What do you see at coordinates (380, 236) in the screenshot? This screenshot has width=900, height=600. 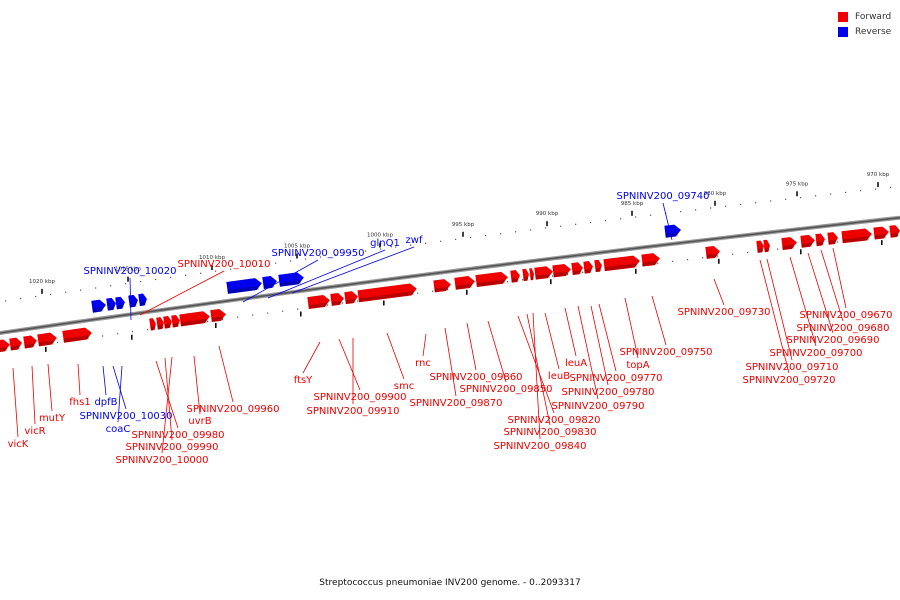 I see `tick-label: 1000 kbp` at bounding box center [380, 236].